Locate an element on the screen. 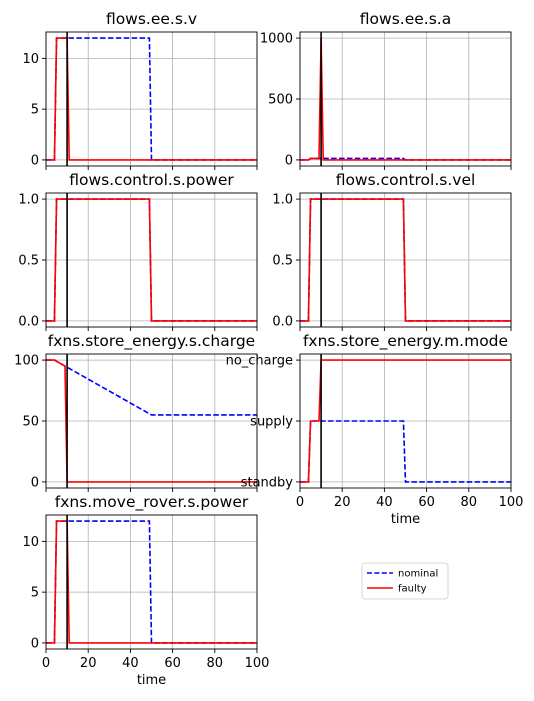  legend-label-nominal: nominal is located at coordinates (418, 574).